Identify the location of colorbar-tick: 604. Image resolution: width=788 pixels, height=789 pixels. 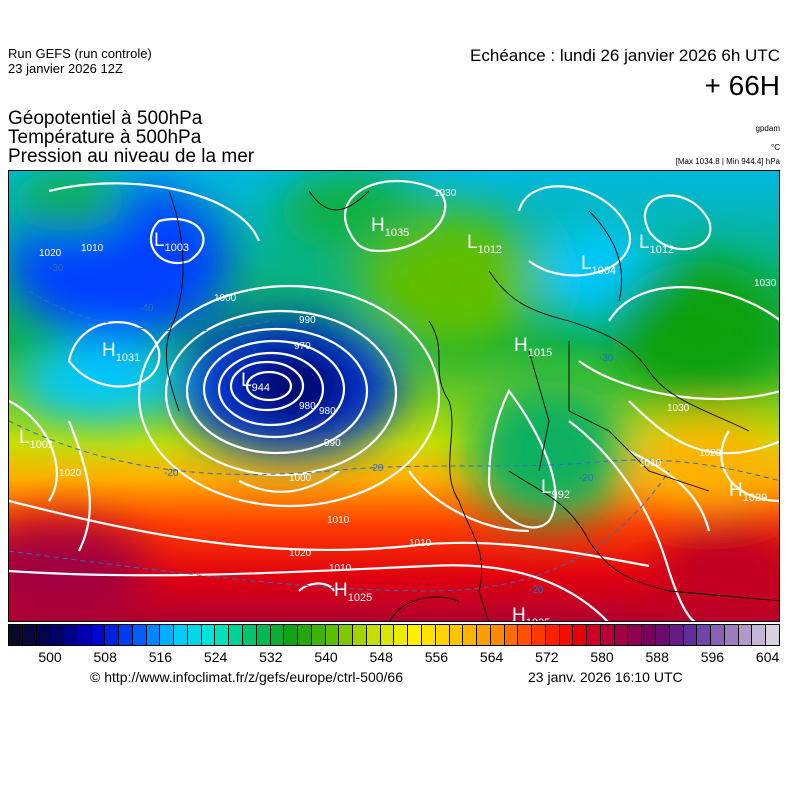
(767, 657).